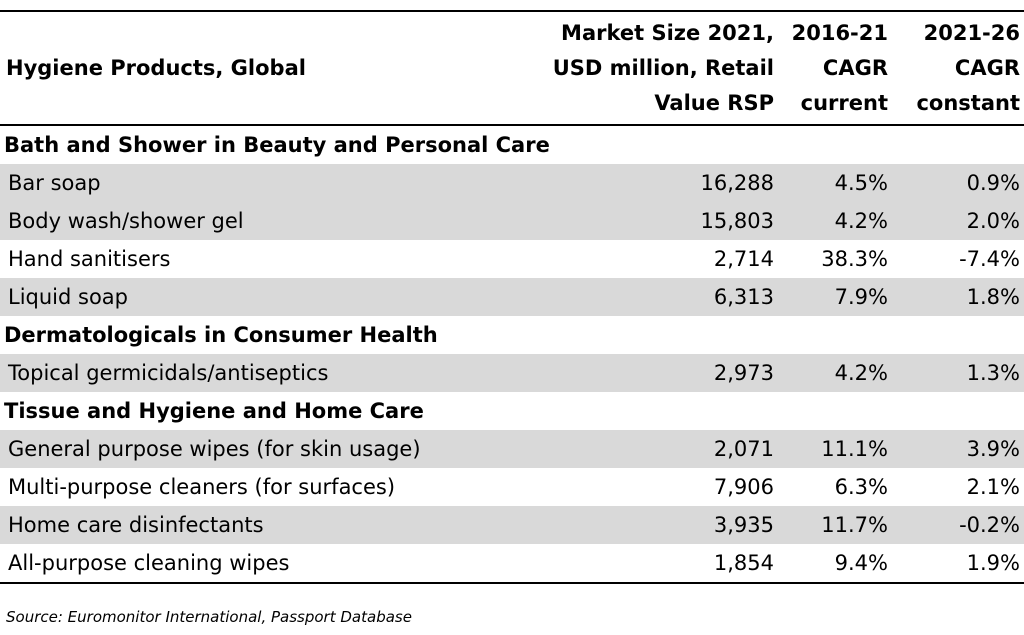 The image size is (1024, 635). What do you see at coordinates (835, 564) in the screenshot?
I see `cagr-2016-21-cell: 9.4%` at bounding box center [835, 564].